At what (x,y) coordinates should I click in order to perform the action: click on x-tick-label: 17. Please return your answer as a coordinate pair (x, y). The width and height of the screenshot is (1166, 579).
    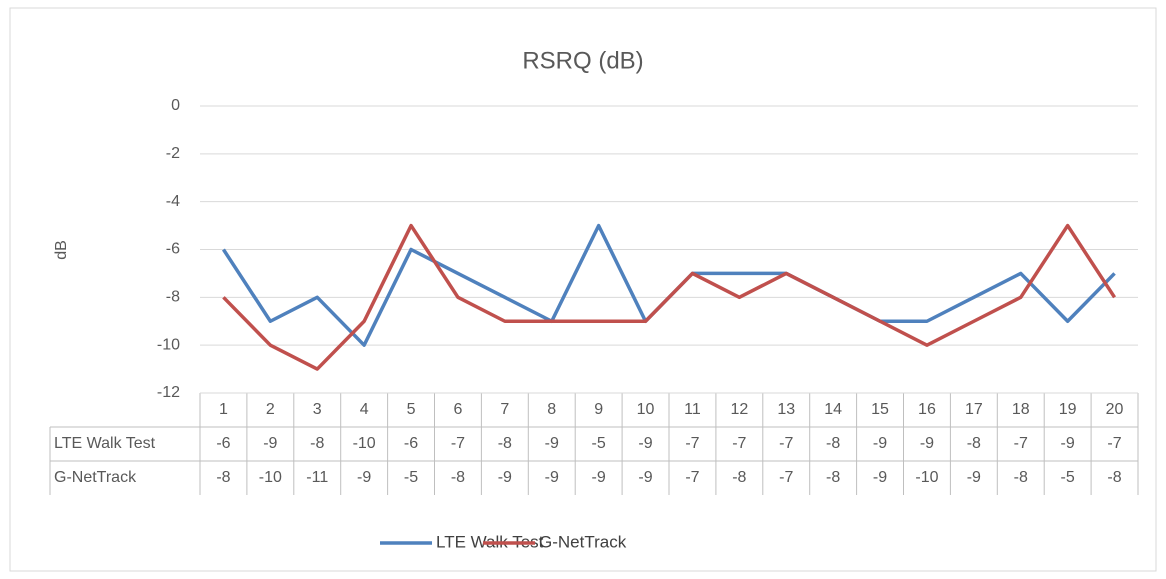
    Looking at the image, I should click on (974, 409).